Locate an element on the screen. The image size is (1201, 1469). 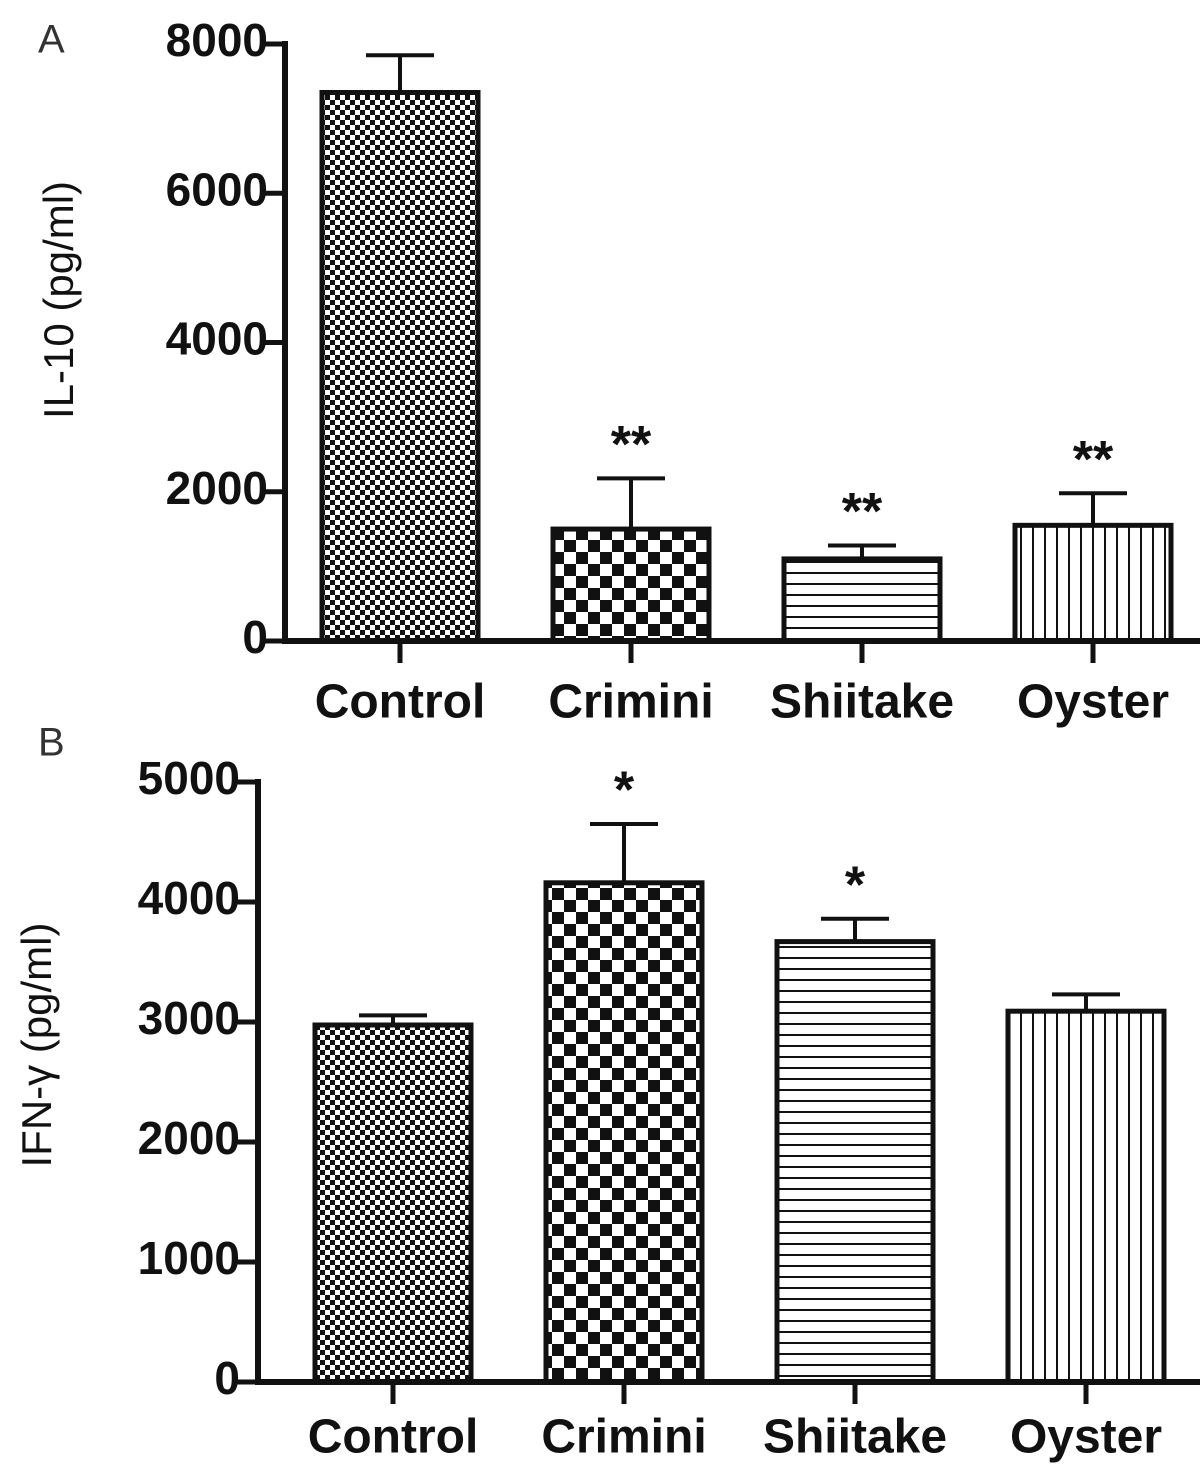
y-tick-label: 1000 is located at coordinates (189, 1258).